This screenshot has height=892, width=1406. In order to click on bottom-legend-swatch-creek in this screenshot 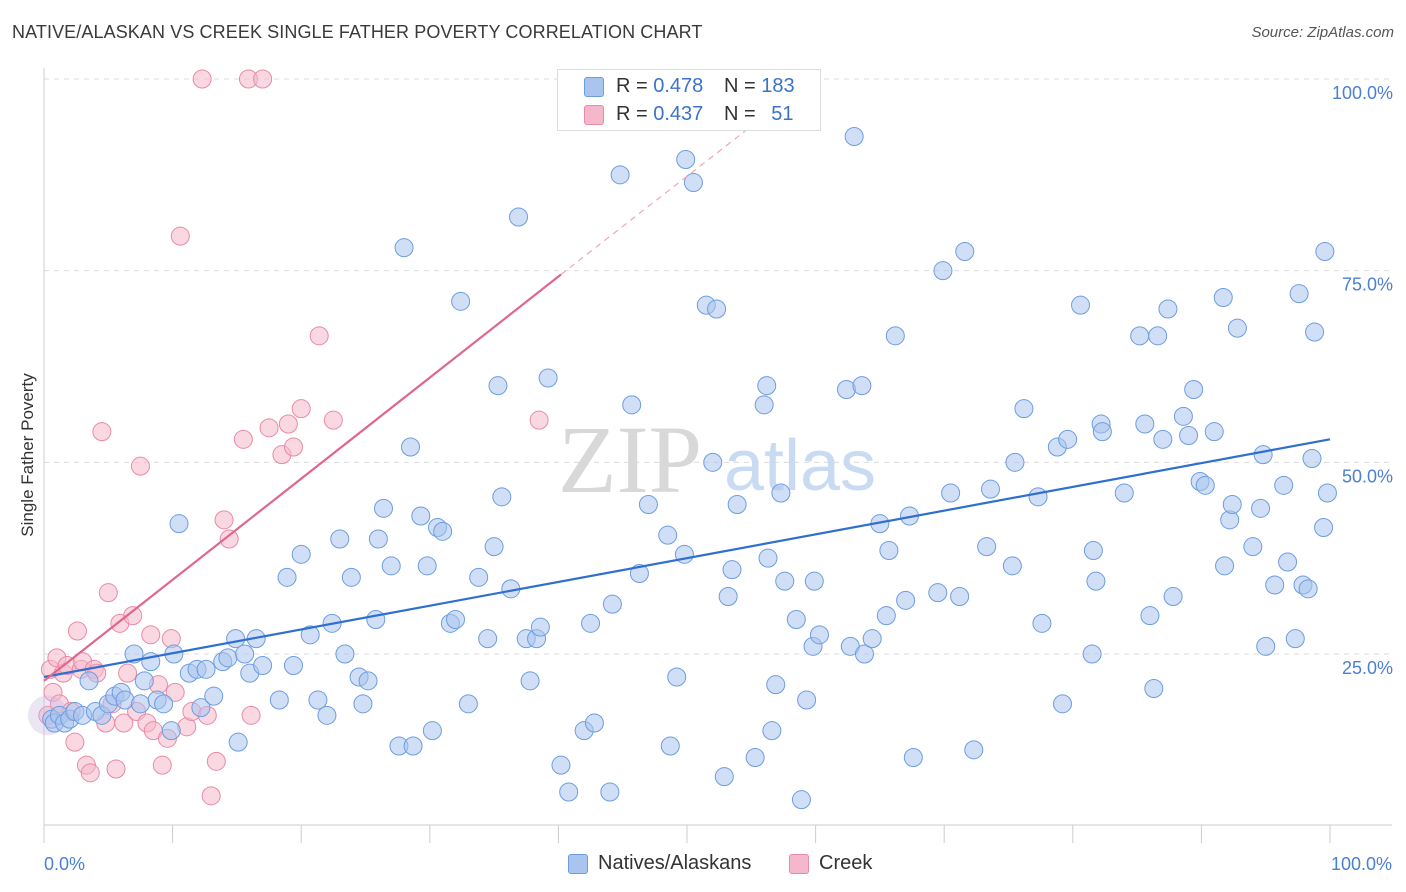, I will do `click(799, 864)`.